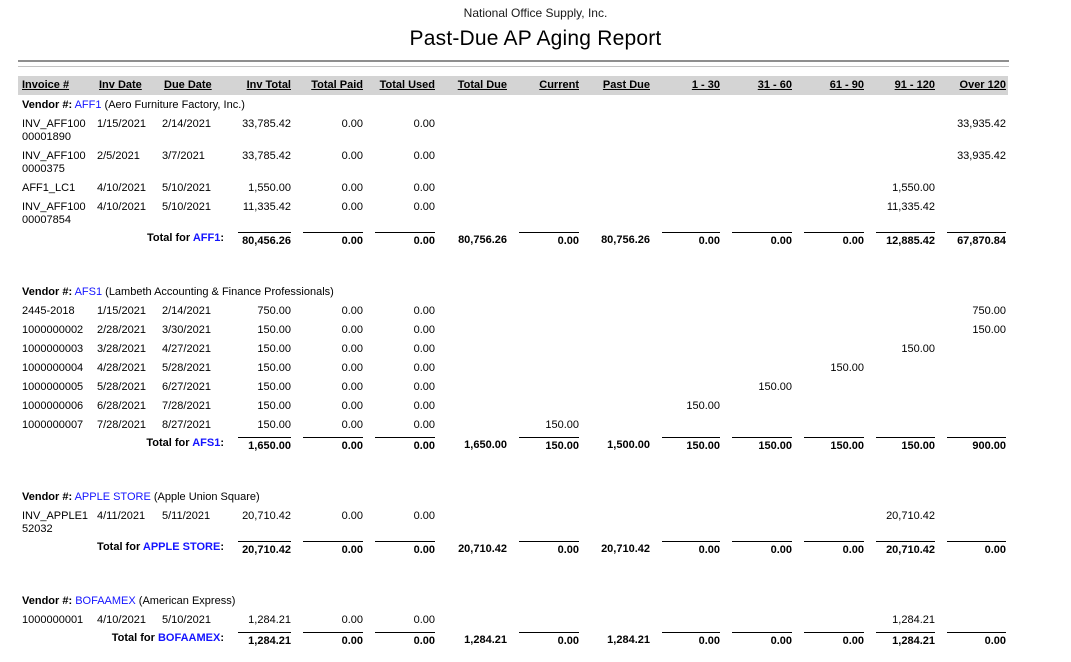 This screenshot has width=1071, height=662. Describe the element at coordinates (513, 63) in the screenshot. I see `title-divider` at that location.